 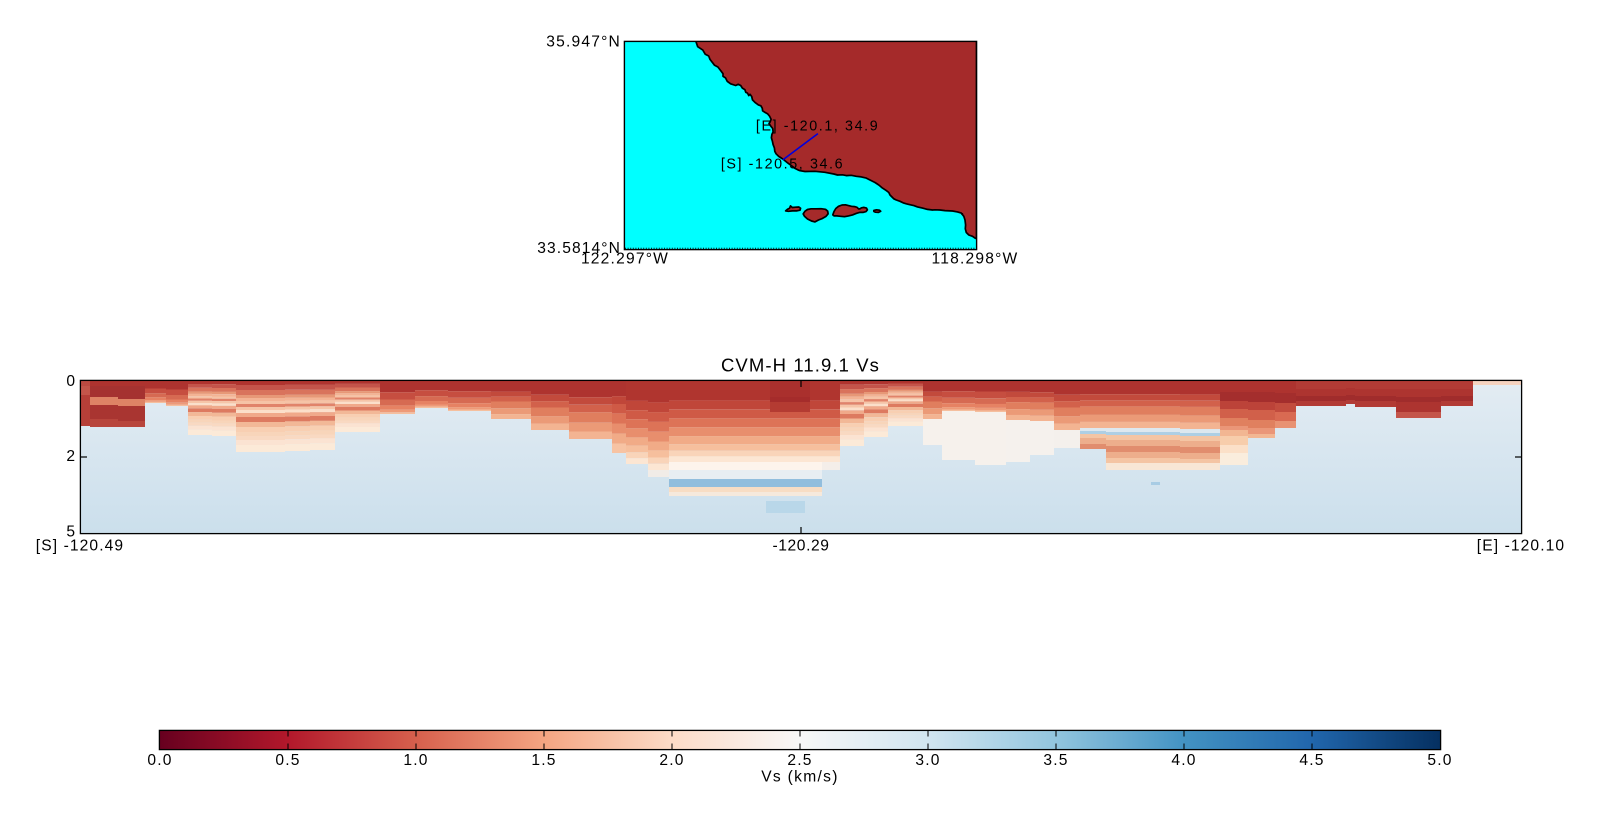 What do you see at coordinates (1055, 760) in the screenshot?
I see `svg-text: 3.5` at bounding box center [1055, 760].